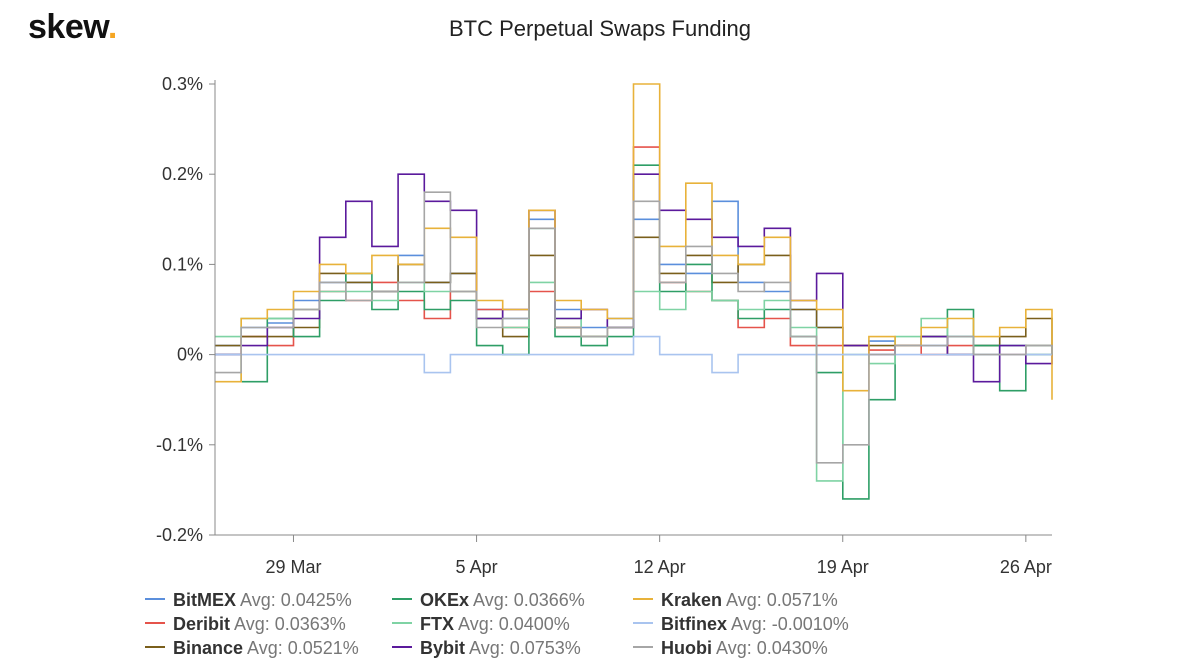 The height and width of the screenshot is (670, 1200). I want to click on x-tick-label: 5 Apr, so click(477, 567).